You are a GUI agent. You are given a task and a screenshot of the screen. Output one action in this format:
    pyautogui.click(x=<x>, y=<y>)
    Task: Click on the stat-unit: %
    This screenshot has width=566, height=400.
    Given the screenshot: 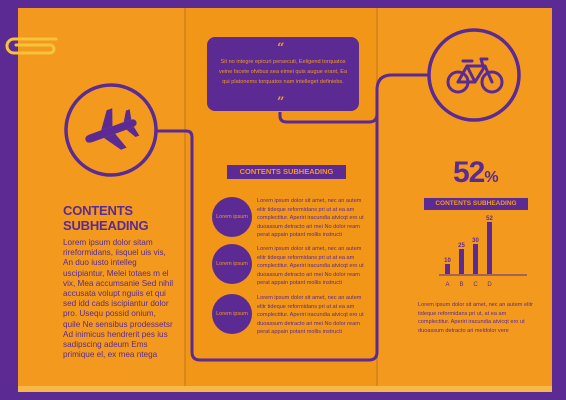 What is the action you would take?
    pyautogui.click(x=491, y=177)
    